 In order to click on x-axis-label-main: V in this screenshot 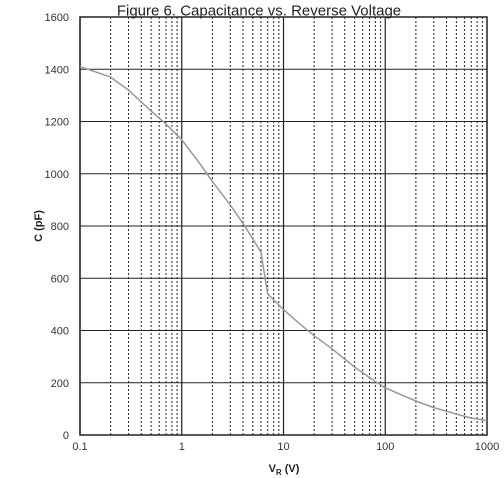, I will do `click(273, 469)`.